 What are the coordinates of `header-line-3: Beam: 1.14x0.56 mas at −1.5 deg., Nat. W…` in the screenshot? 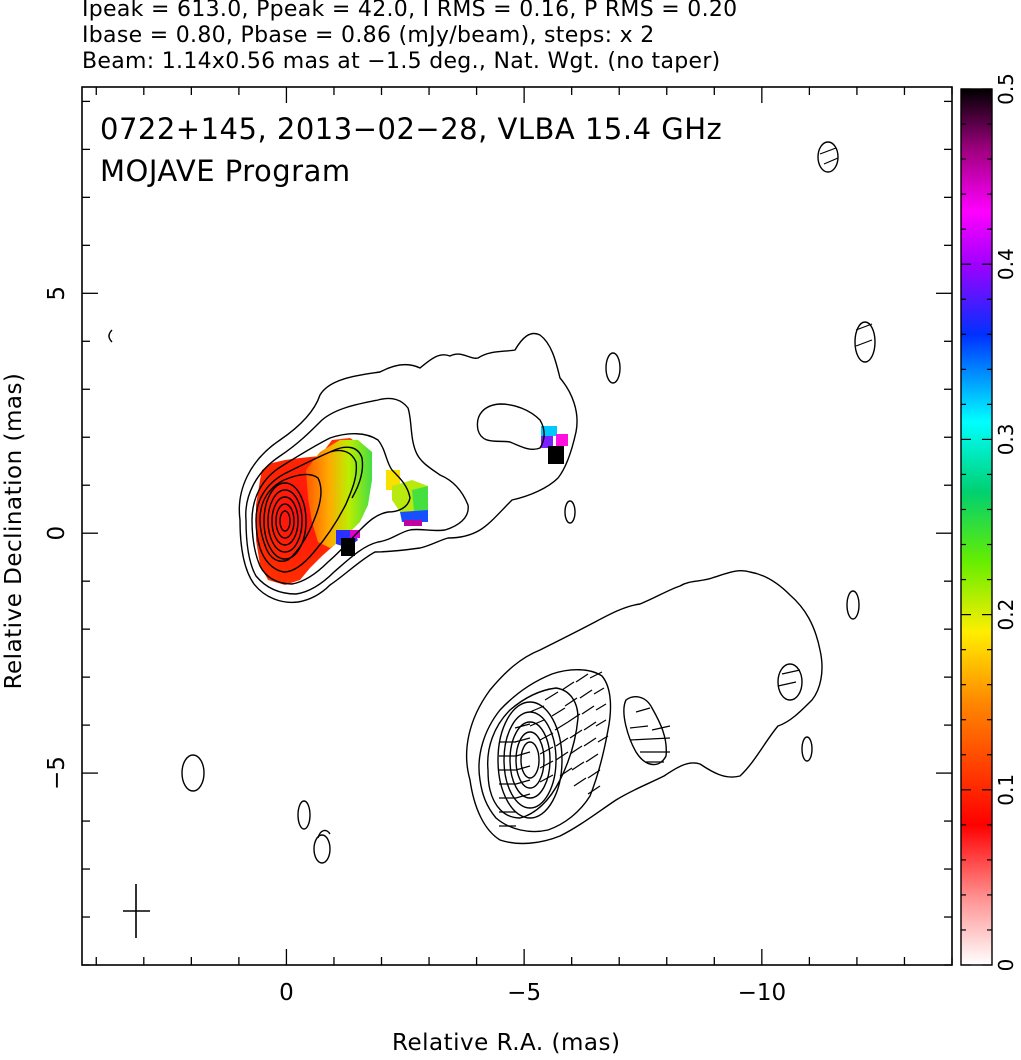 It's located at (401, 61).